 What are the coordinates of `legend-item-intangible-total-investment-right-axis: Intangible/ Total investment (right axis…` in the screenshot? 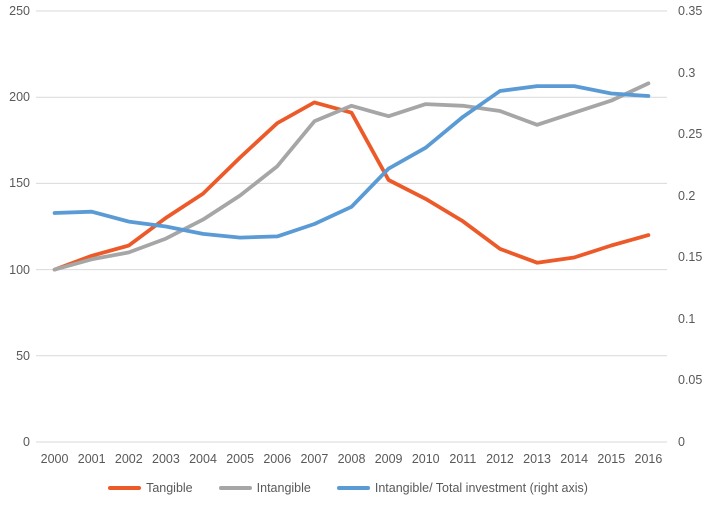 It's located at (462, 488).